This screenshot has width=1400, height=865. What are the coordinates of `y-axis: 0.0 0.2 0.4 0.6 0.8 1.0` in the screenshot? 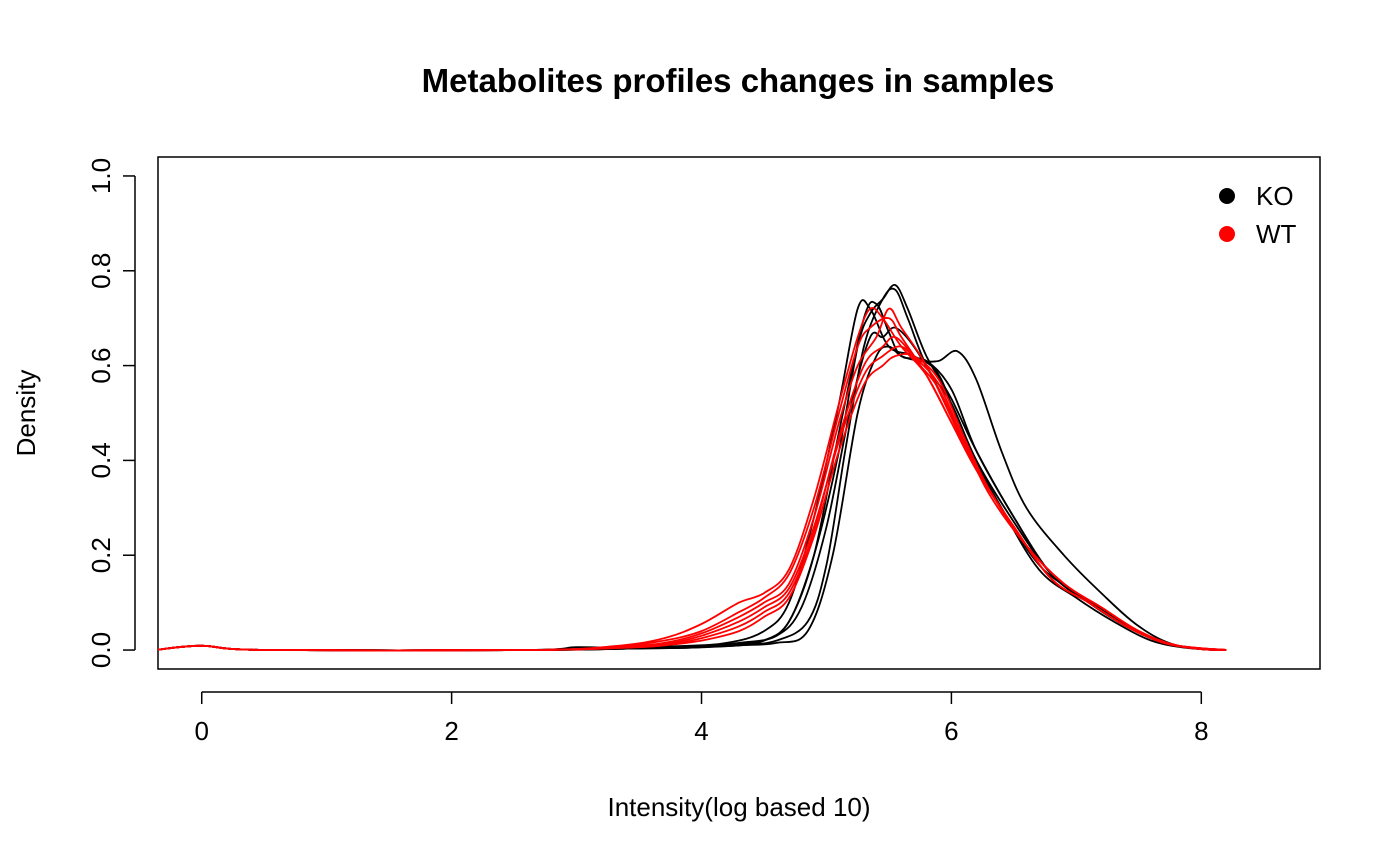 It's located at (111, 413).